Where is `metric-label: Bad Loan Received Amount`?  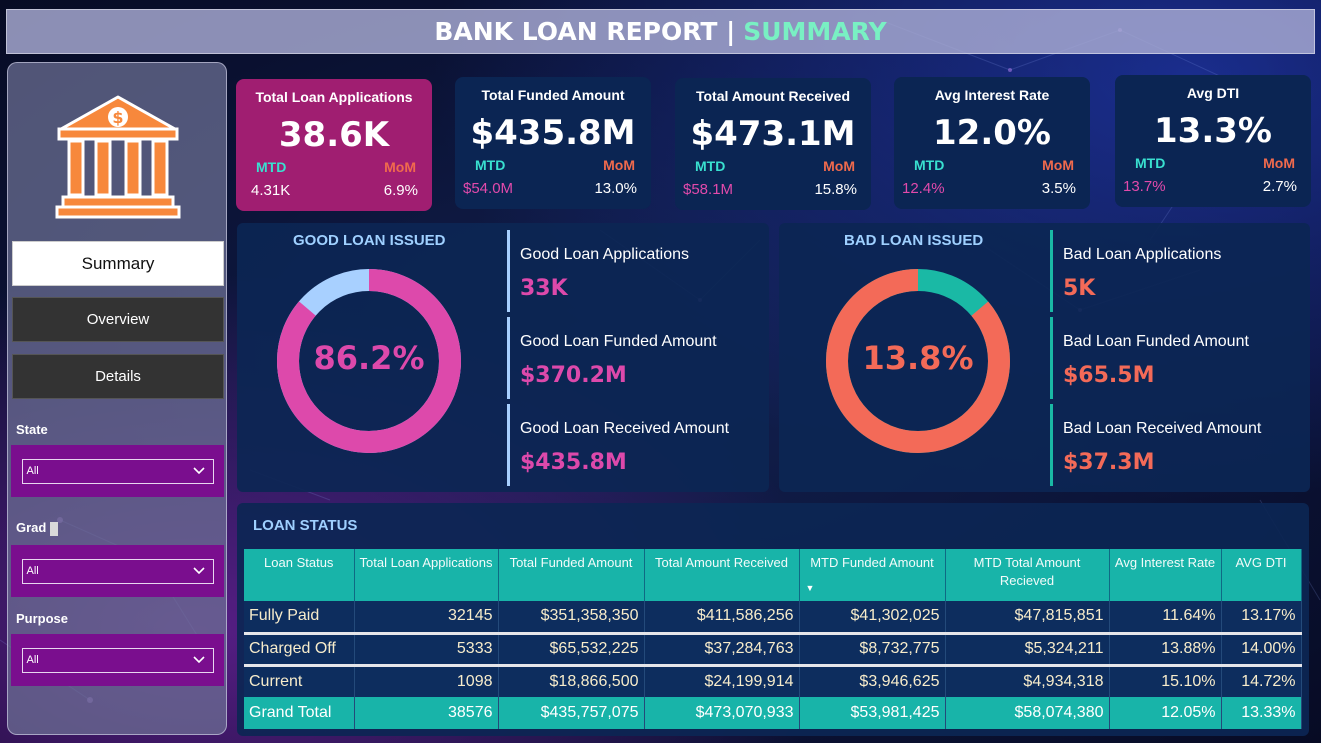
metric-label: Bad Loan Received Amount is located at coordinates (1162, 428).